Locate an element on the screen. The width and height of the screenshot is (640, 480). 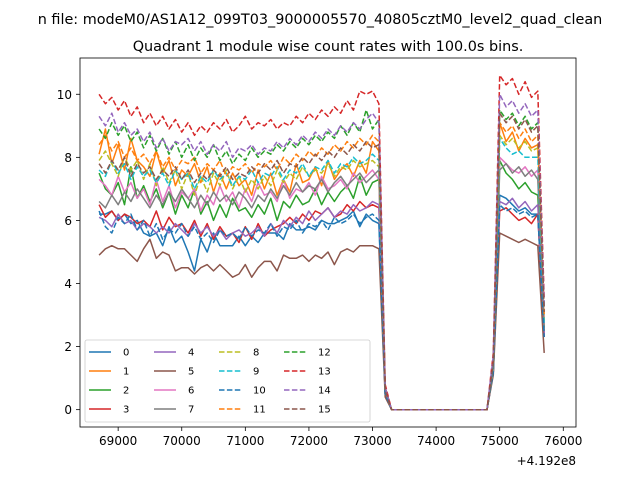
legend-label-3: 3 is located at coordinates (126, 410).